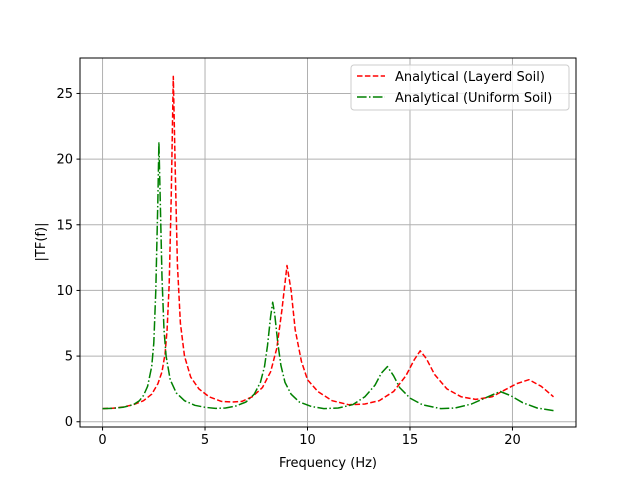 This screenshot has height=480, width=640. What do you see at coordinates (473, 98) in the screenshot?
I see `legend-label-uniform: Analytical (Uniform Soil)` at bounding box center [473, 98].